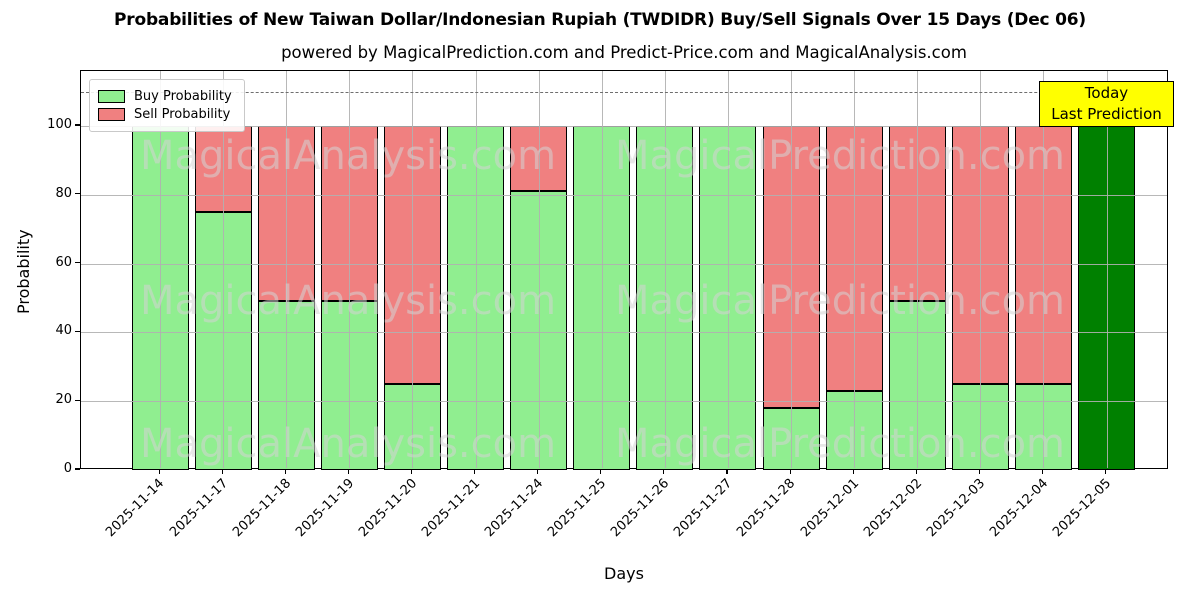 This screenshot has height=600, width=1200. Describe the element at coordinates (892, 508) in the screenshot. I see `x-tick-label-2025-12-02: 2025-12-02` at that location.